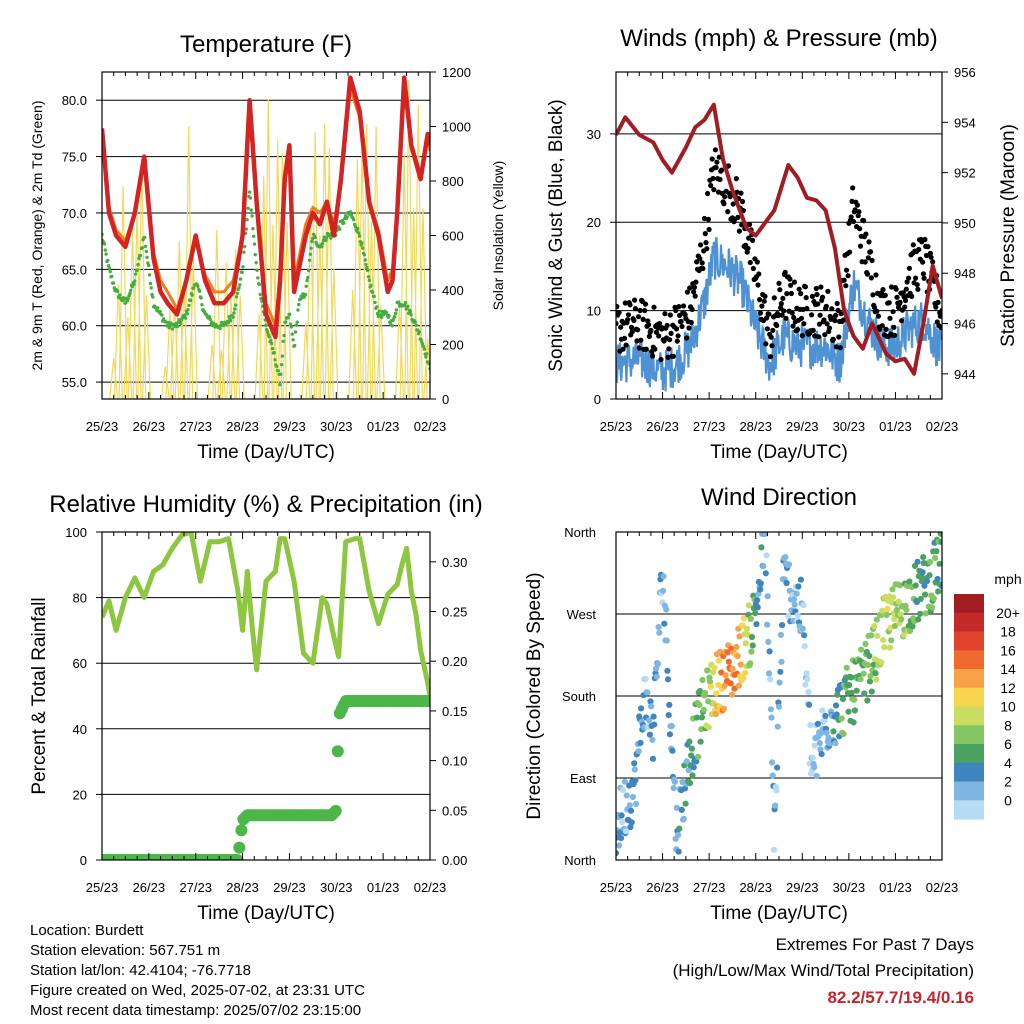 This screenshot has height=1024, width=1024. I want to click on temperature-xtick-label: 29/23, so click(289, 426).